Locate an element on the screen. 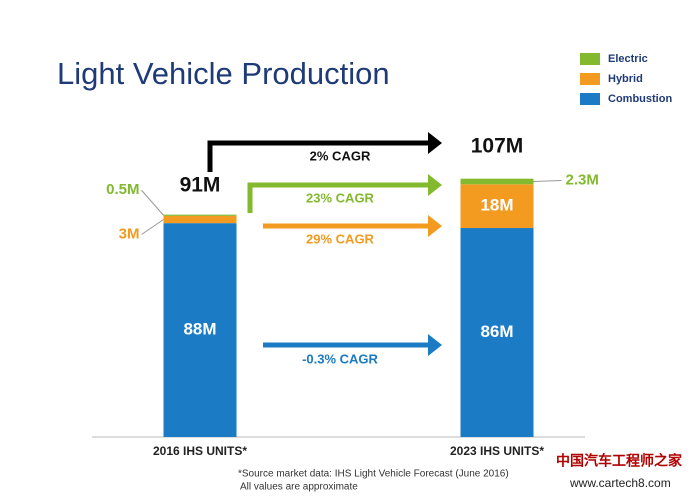 This screenshot has height=501, width=700. value-label: 2.3M is located at coordinates (582, 179).